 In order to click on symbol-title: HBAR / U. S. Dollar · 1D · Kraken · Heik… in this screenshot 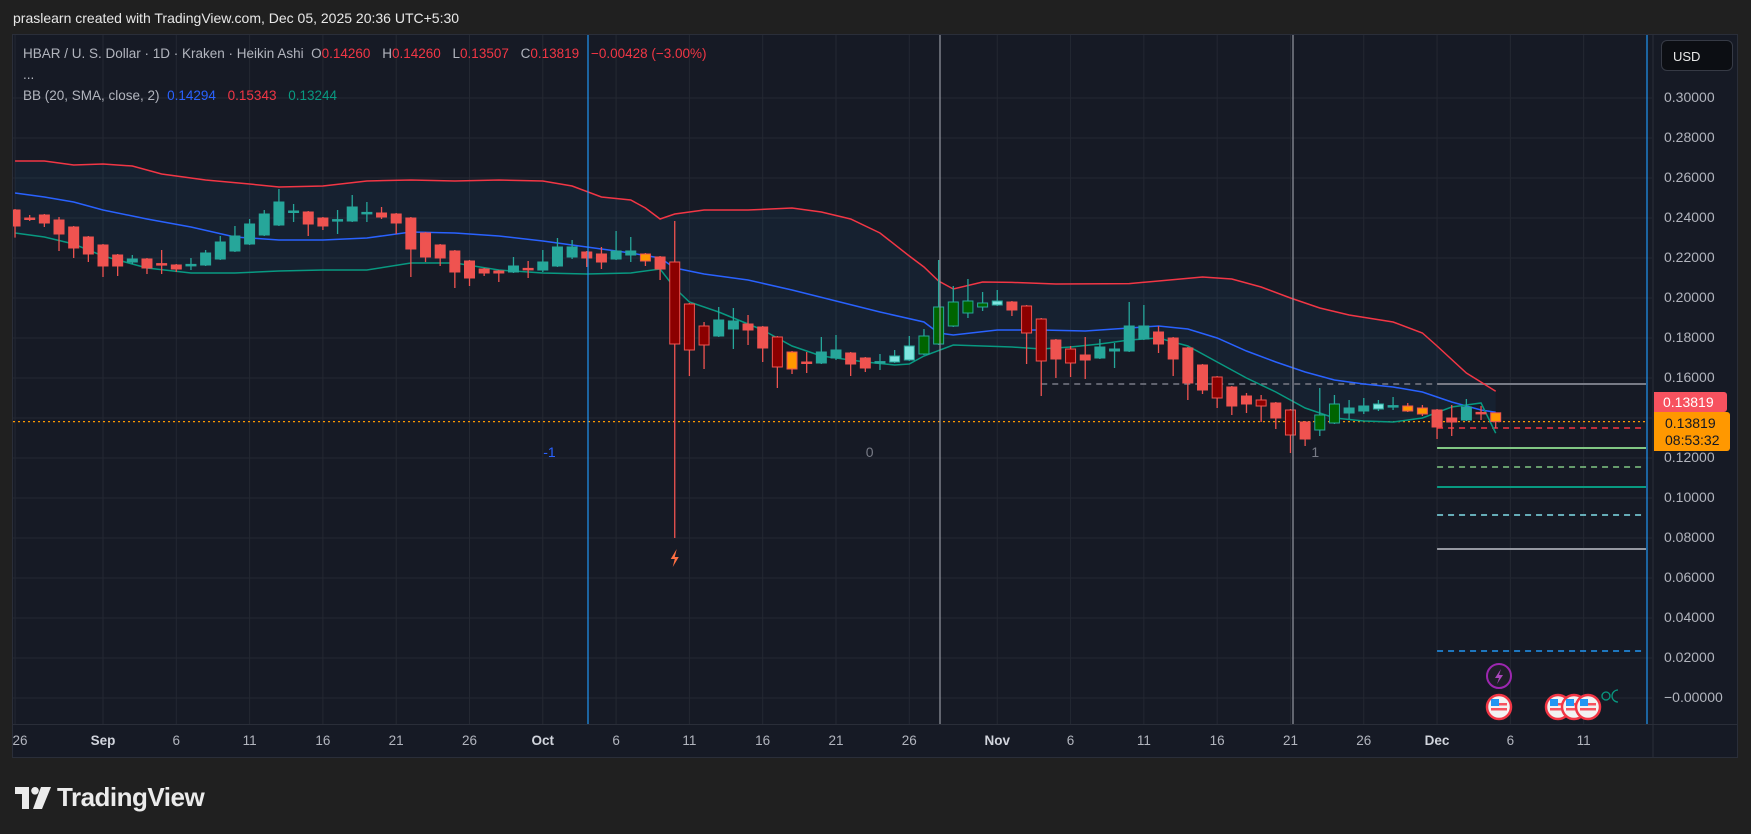, I will do `click(163, 53)`.